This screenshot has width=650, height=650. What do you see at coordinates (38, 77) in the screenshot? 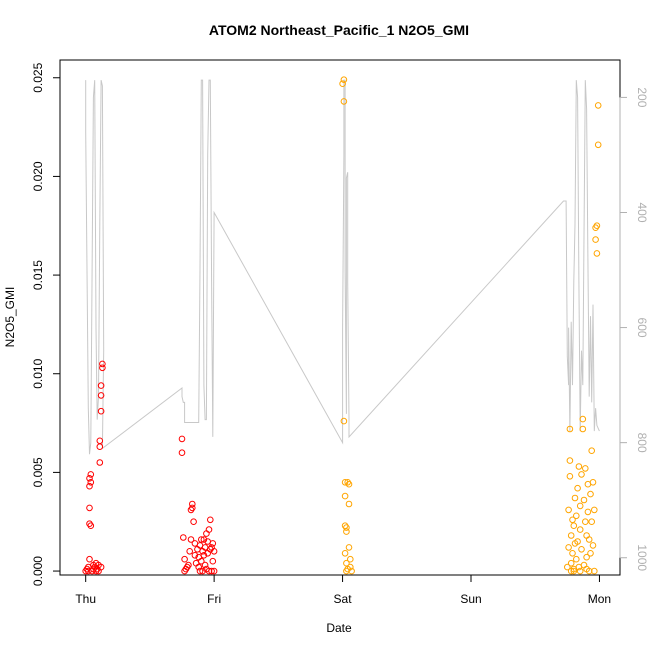
I see `y-tick-label: 0.025` at bounding box center [38, 77].